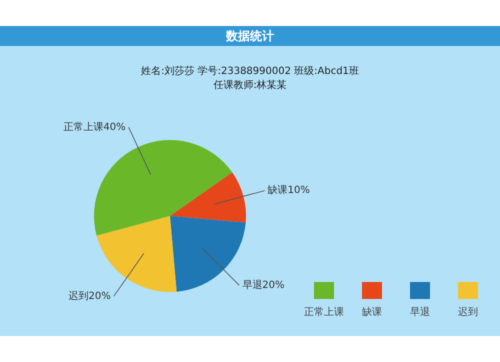 Image resolution: width=500 pixels, height=362 pixels. I want to click on legend-label: 正常上课, so click(324, 312).